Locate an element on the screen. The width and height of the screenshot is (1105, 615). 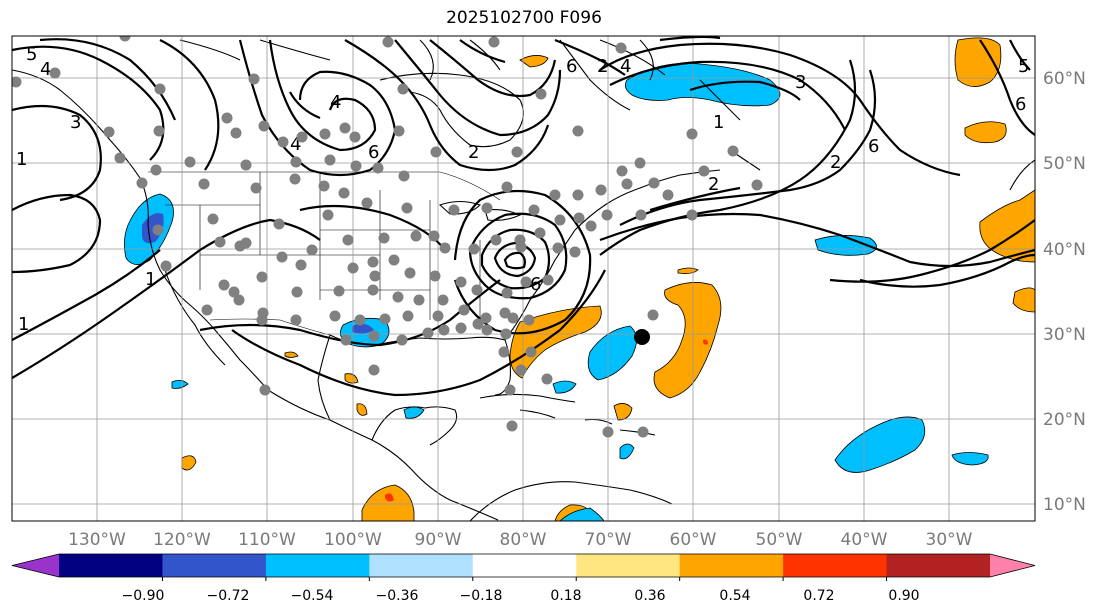
colorbar is located at coordinates (523, 567).